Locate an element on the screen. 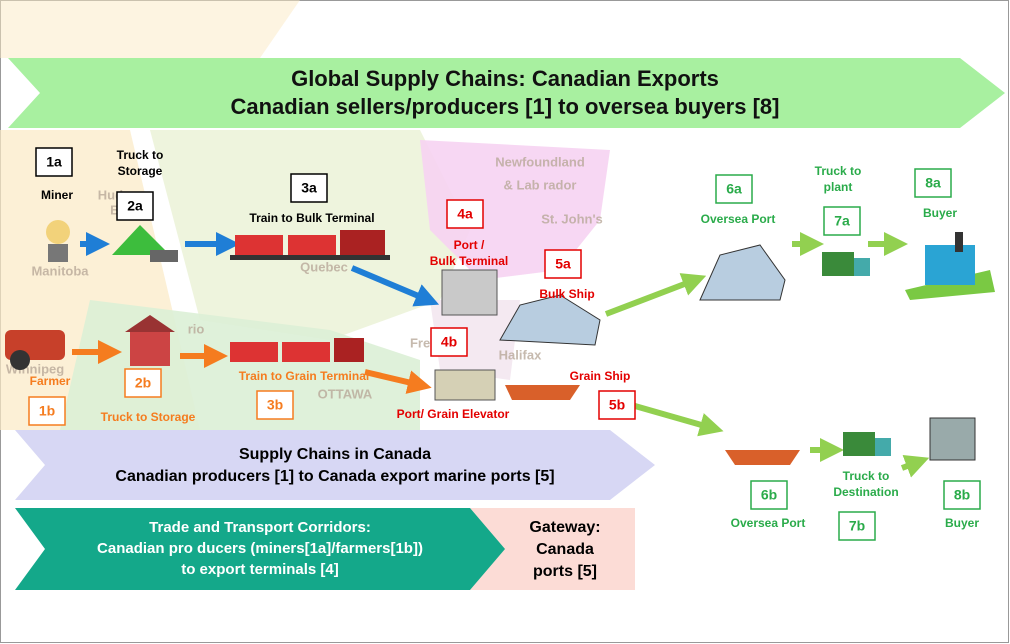 The height and width of the screenshot is (644, 1010). band-gateway is located at coordinates (552, 549).